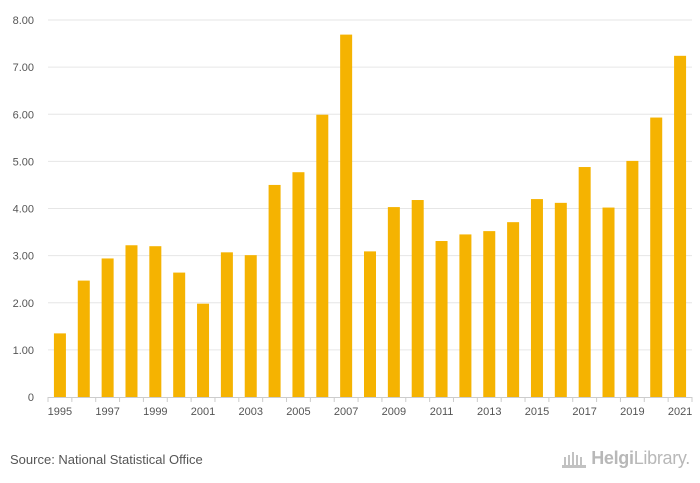  What do you see at coordinates (632, 278) in the screenshot?
I see `bar-2019` at bounding box center [632, 278].